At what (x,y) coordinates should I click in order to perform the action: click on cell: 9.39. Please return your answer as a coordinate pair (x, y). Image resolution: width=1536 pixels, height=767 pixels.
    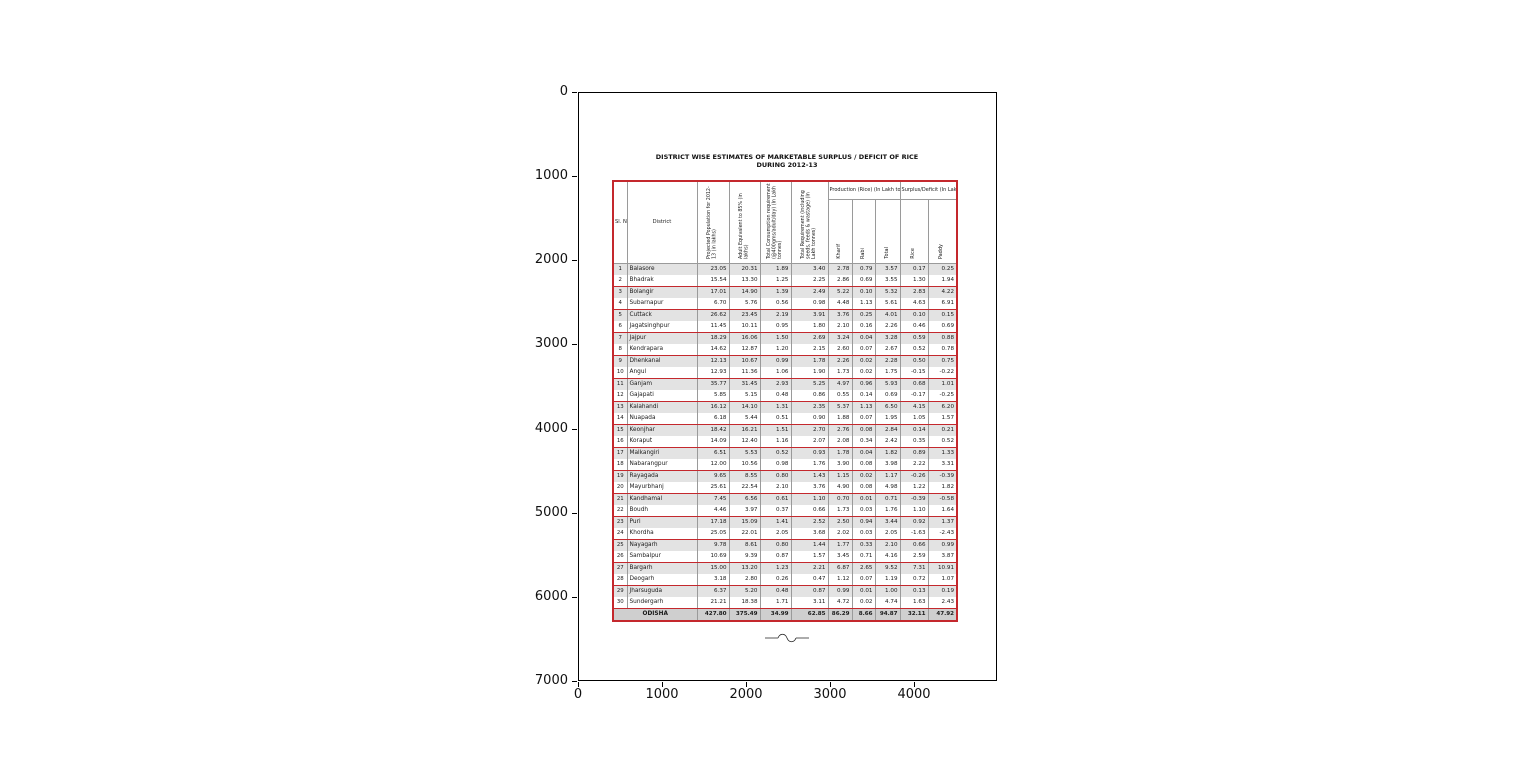
    Looking at the image, I should click on (744, 556).